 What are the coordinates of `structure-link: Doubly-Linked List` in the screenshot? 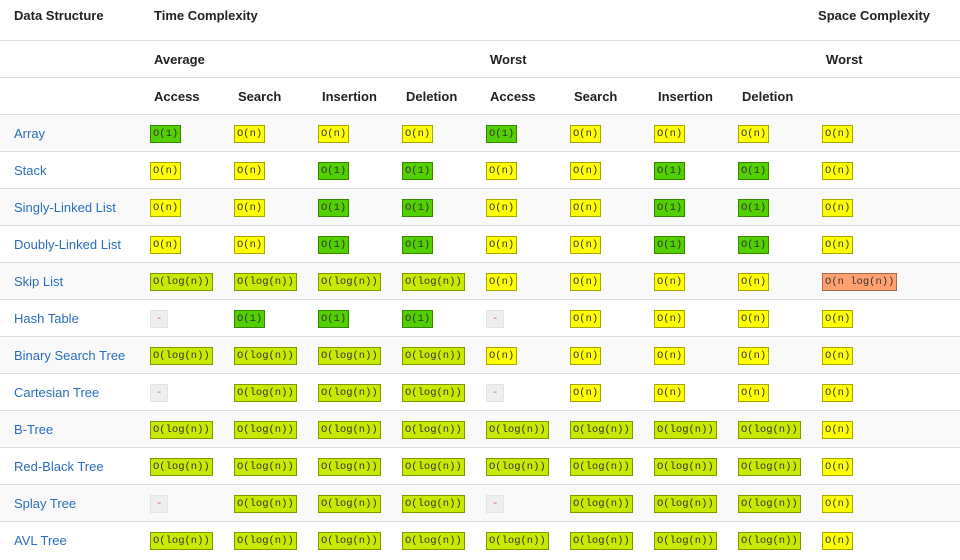 It's located at (67, 244).